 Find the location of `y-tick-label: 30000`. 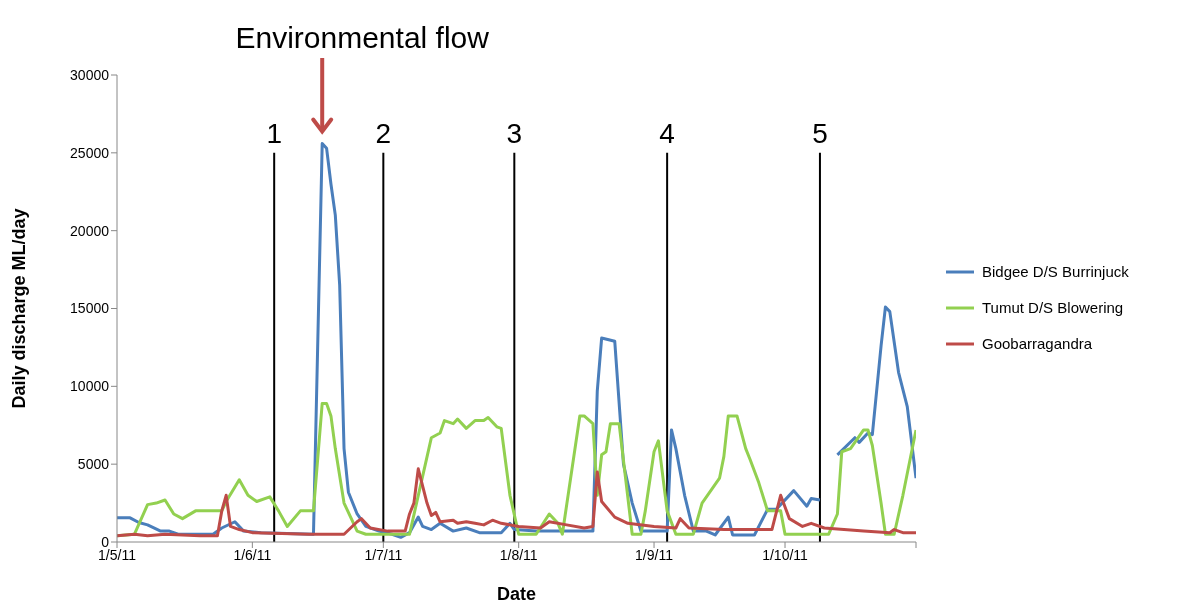

y-tick-label: 30000 is located at coordinates (90, 74).